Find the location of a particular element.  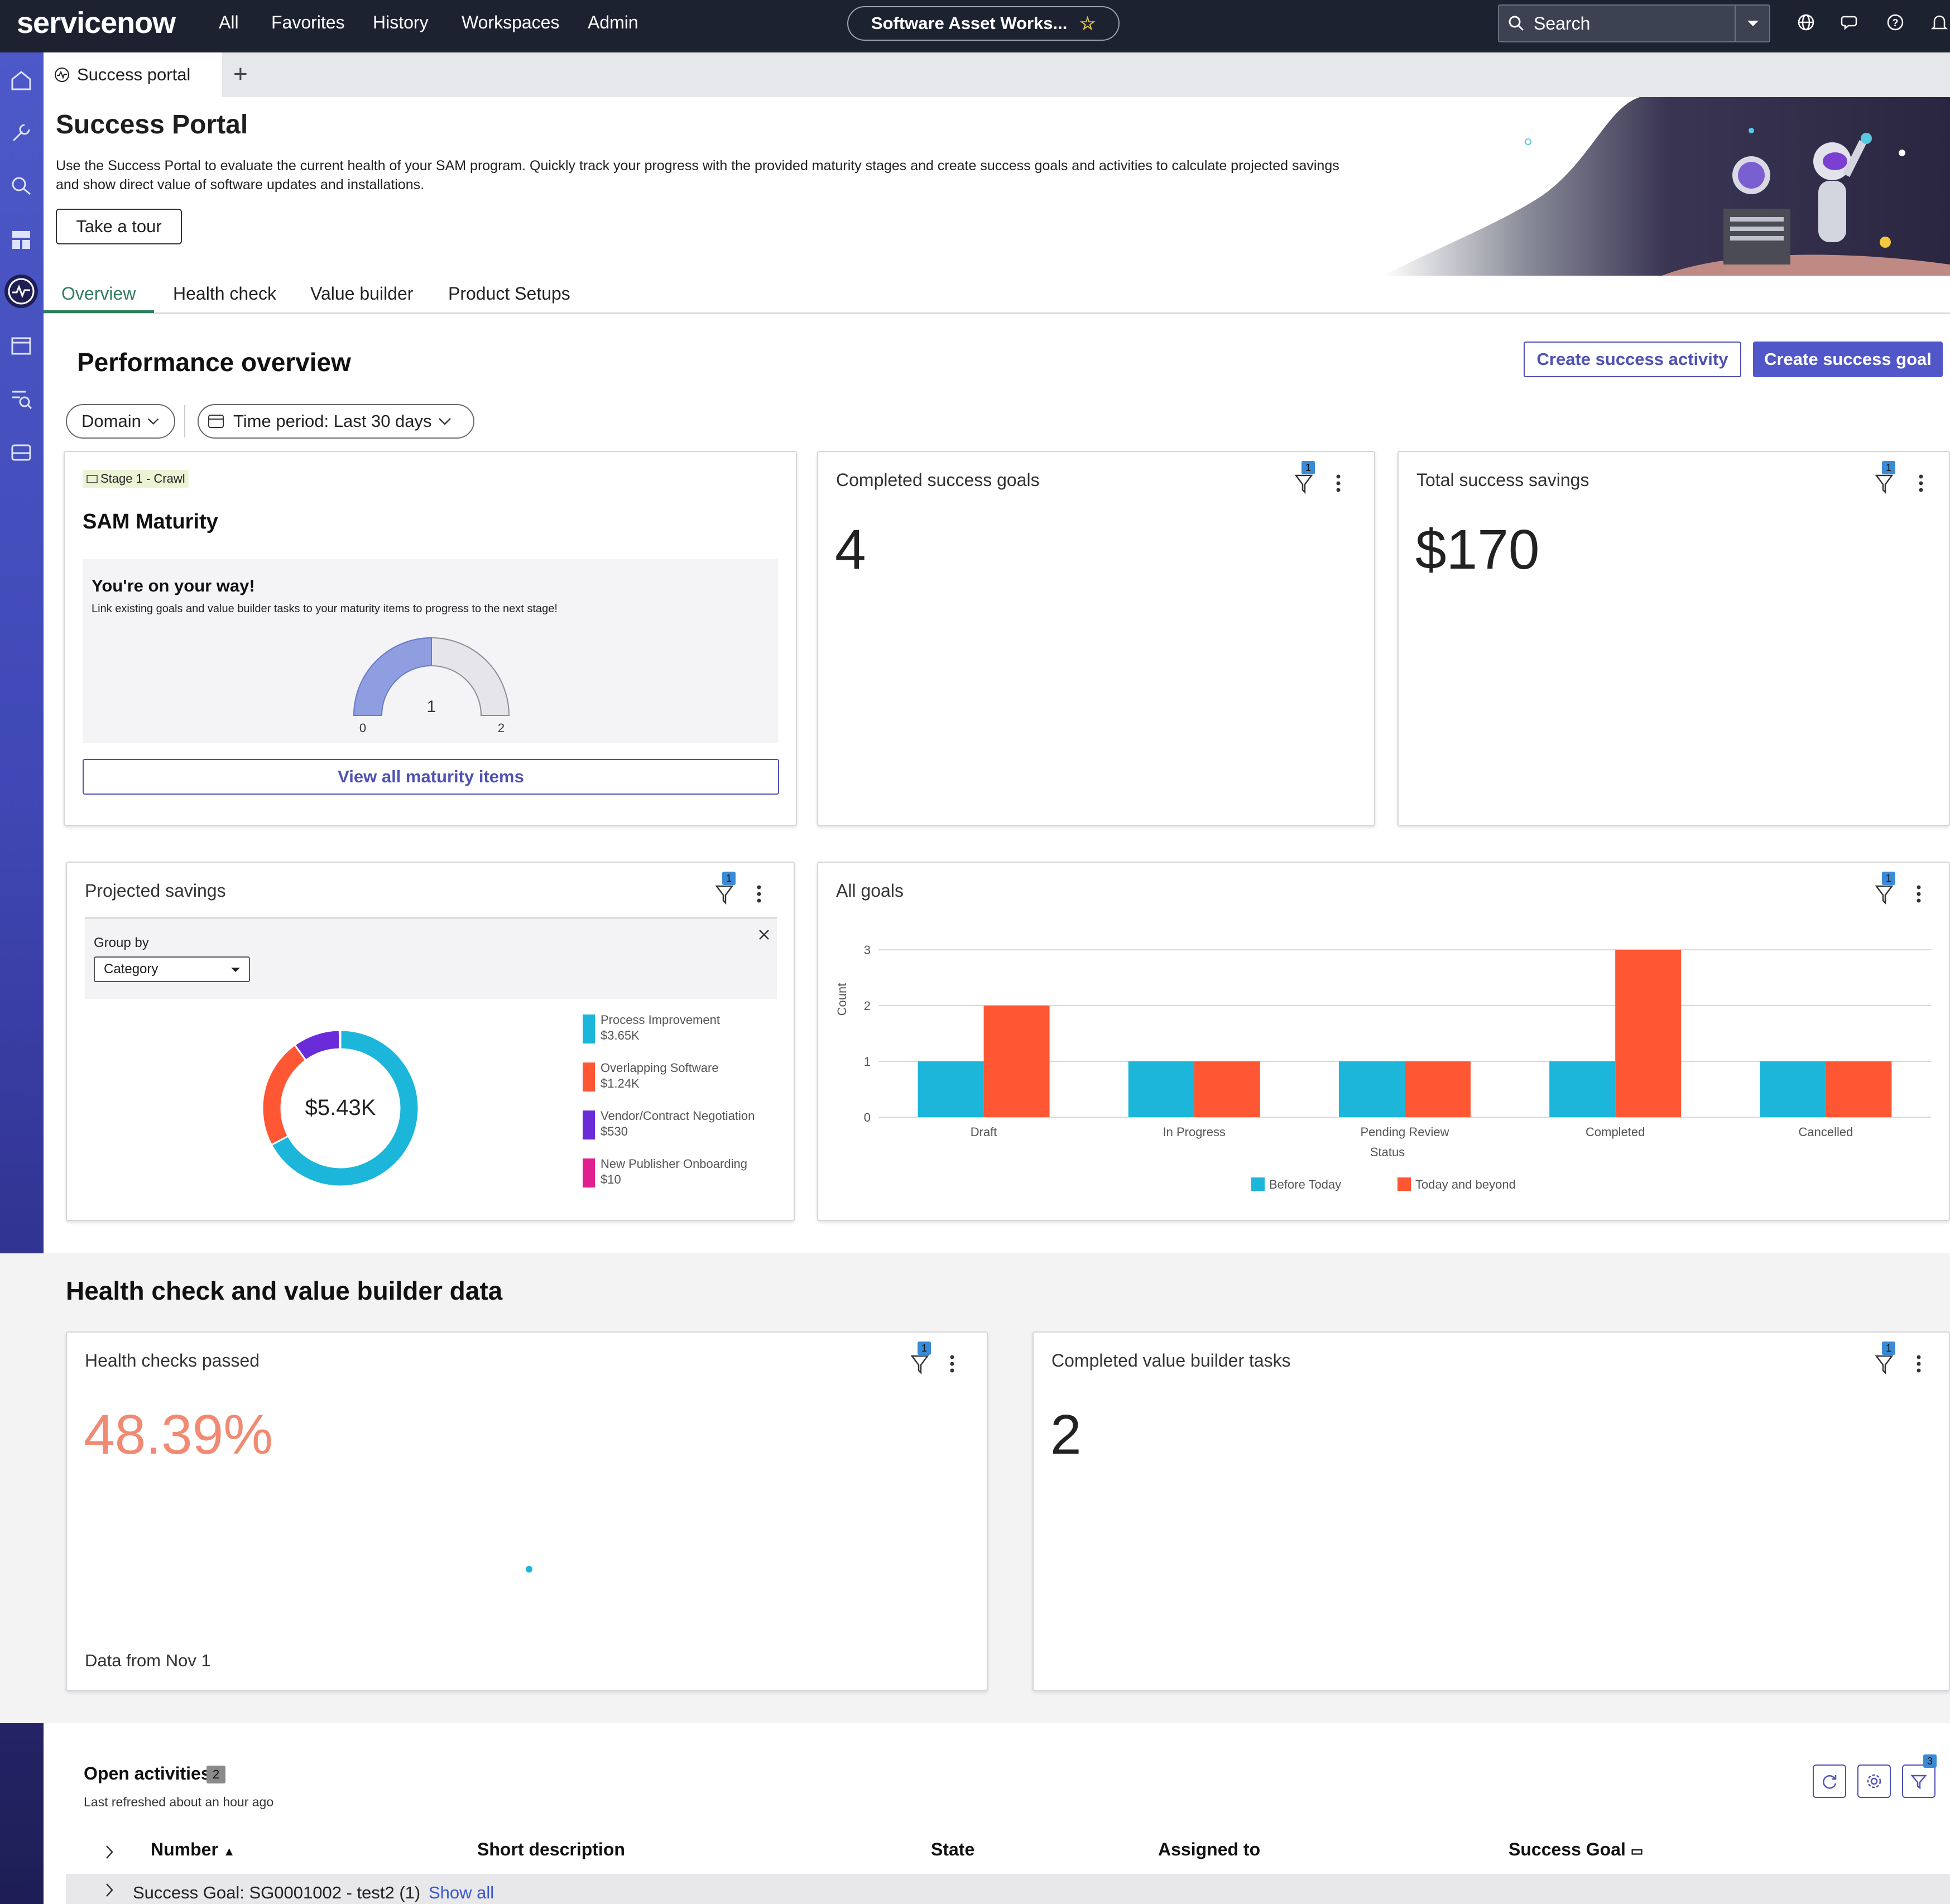

tab-health-check: Health check is located at coordinates (224, 293).